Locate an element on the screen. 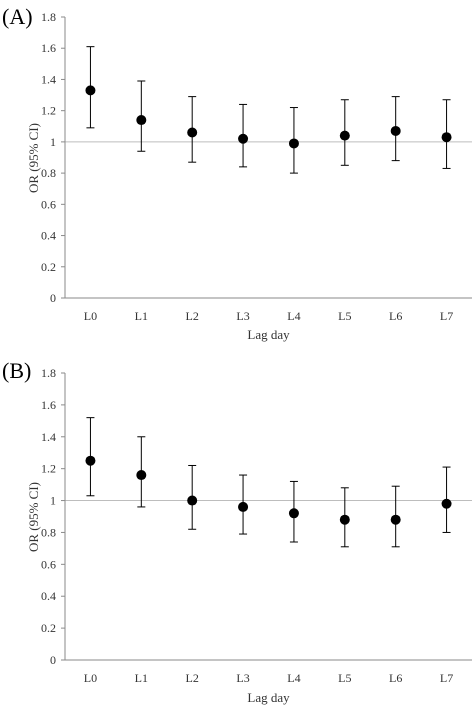  panel-b-x-tick-label: L7 is located at coordinates (446, 678).